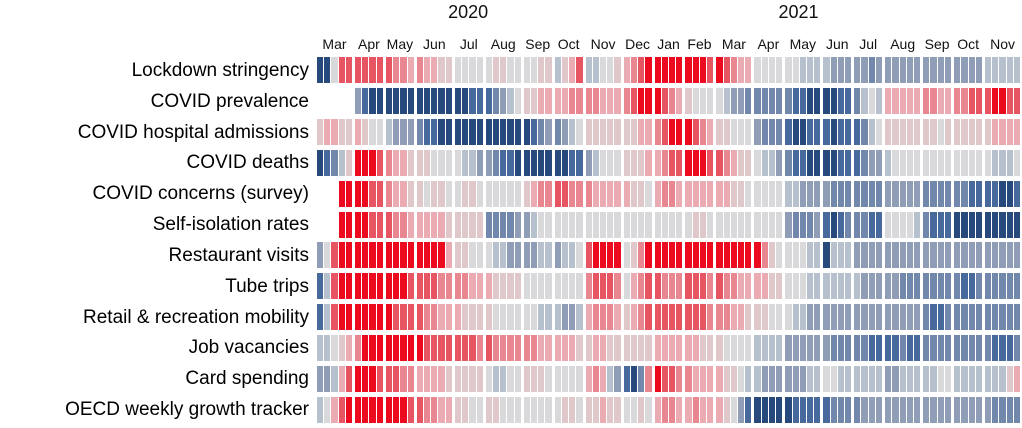 Image resolution: width=1022 pixels, height=428 pixels. Describe the element at coordinates (798, 12) in the screenshot. I see `year-label-2021: 2021` at that location.